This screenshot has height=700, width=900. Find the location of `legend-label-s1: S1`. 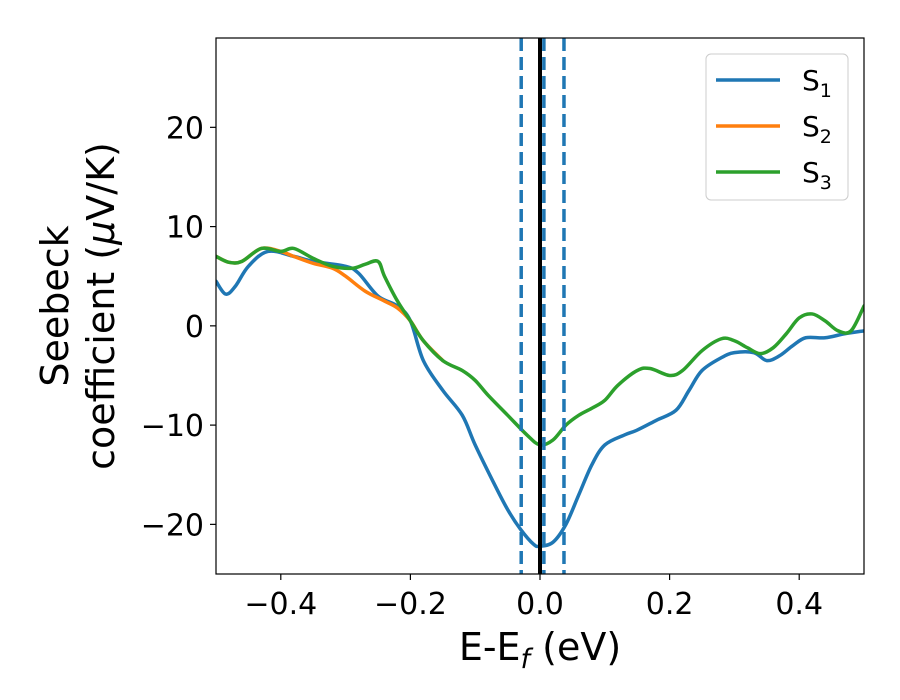

legend-label-s1: S1 is located at coordinates (817, 83).